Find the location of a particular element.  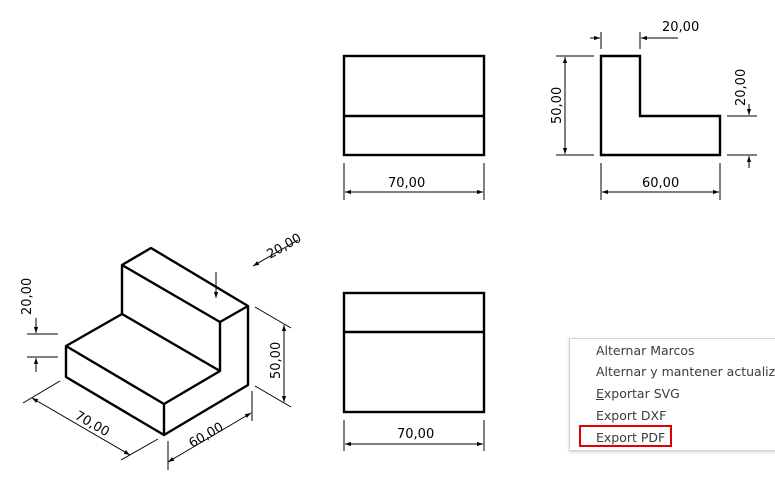

bottom-view-outline is located at coordinates (414, 352).